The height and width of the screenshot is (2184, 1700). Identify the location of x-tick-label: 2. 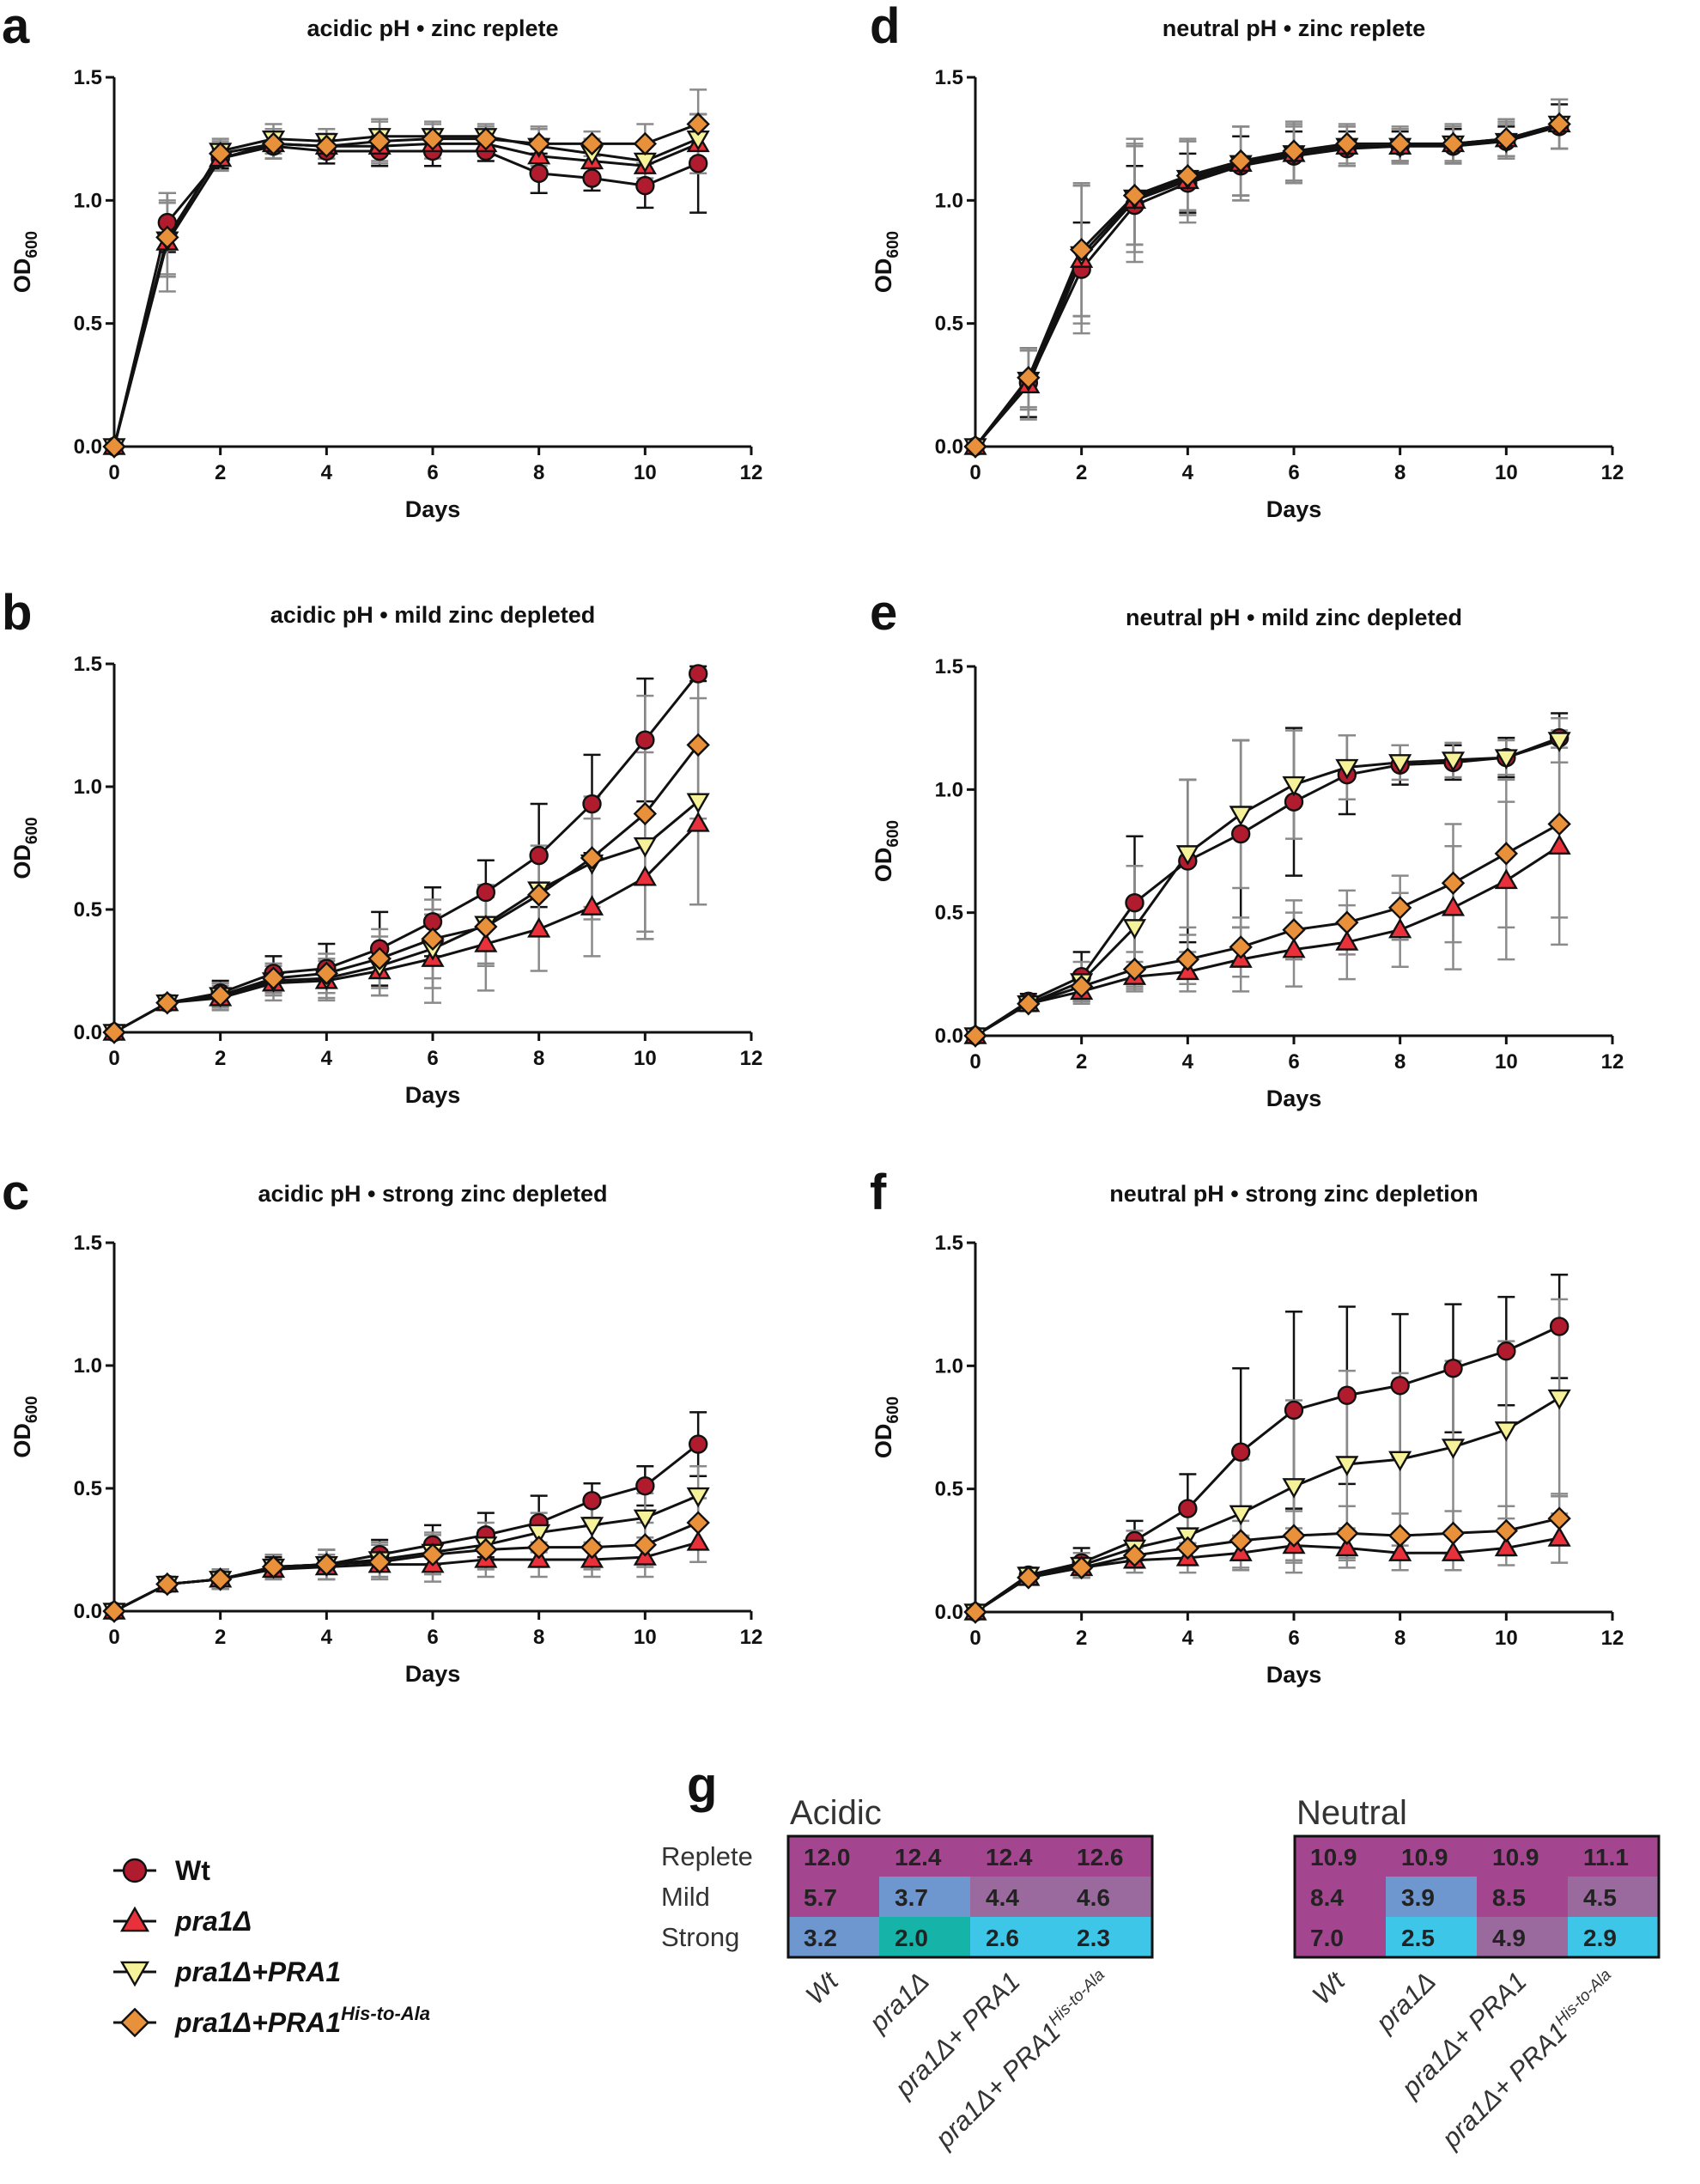
(220, 473).